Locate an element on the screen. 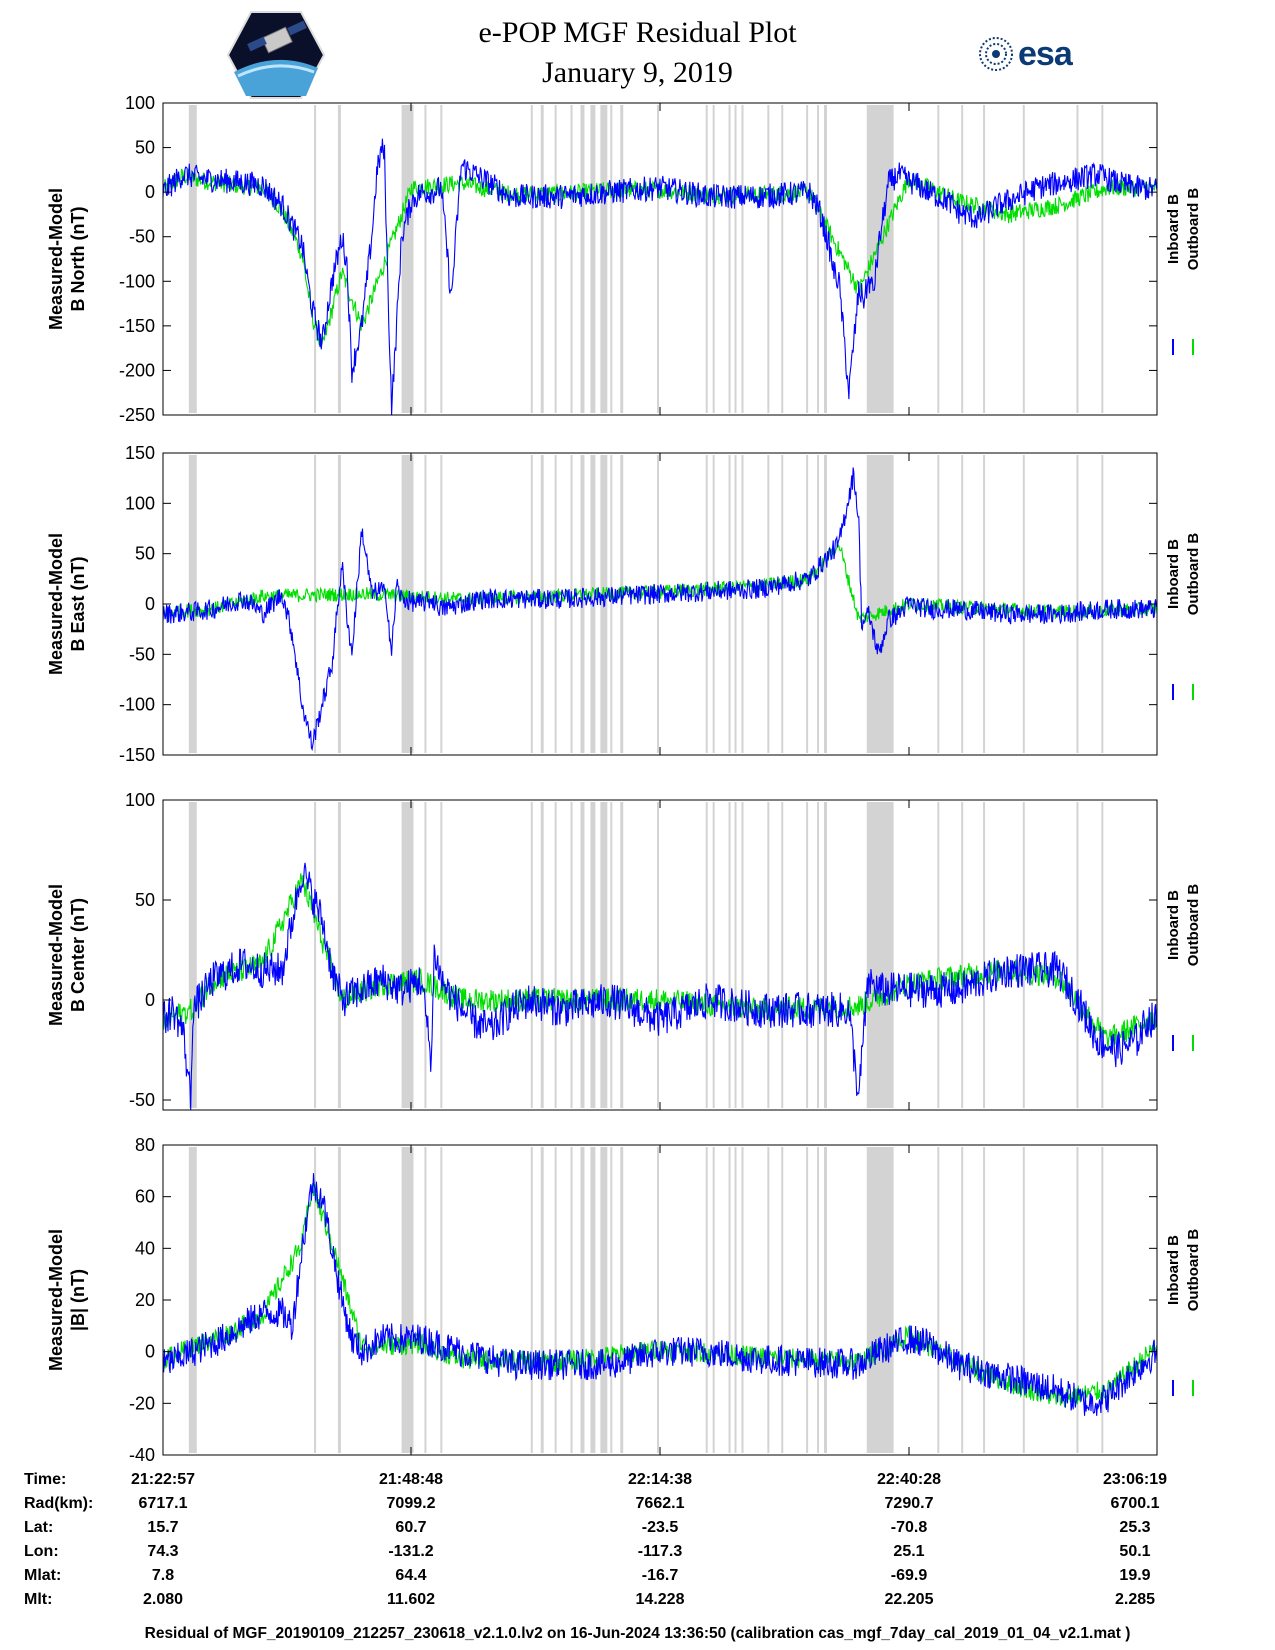 Image resolution: width=1275 pixels, height=1650 pixels. esa-logo-icon is located at coordinates (996, 54).